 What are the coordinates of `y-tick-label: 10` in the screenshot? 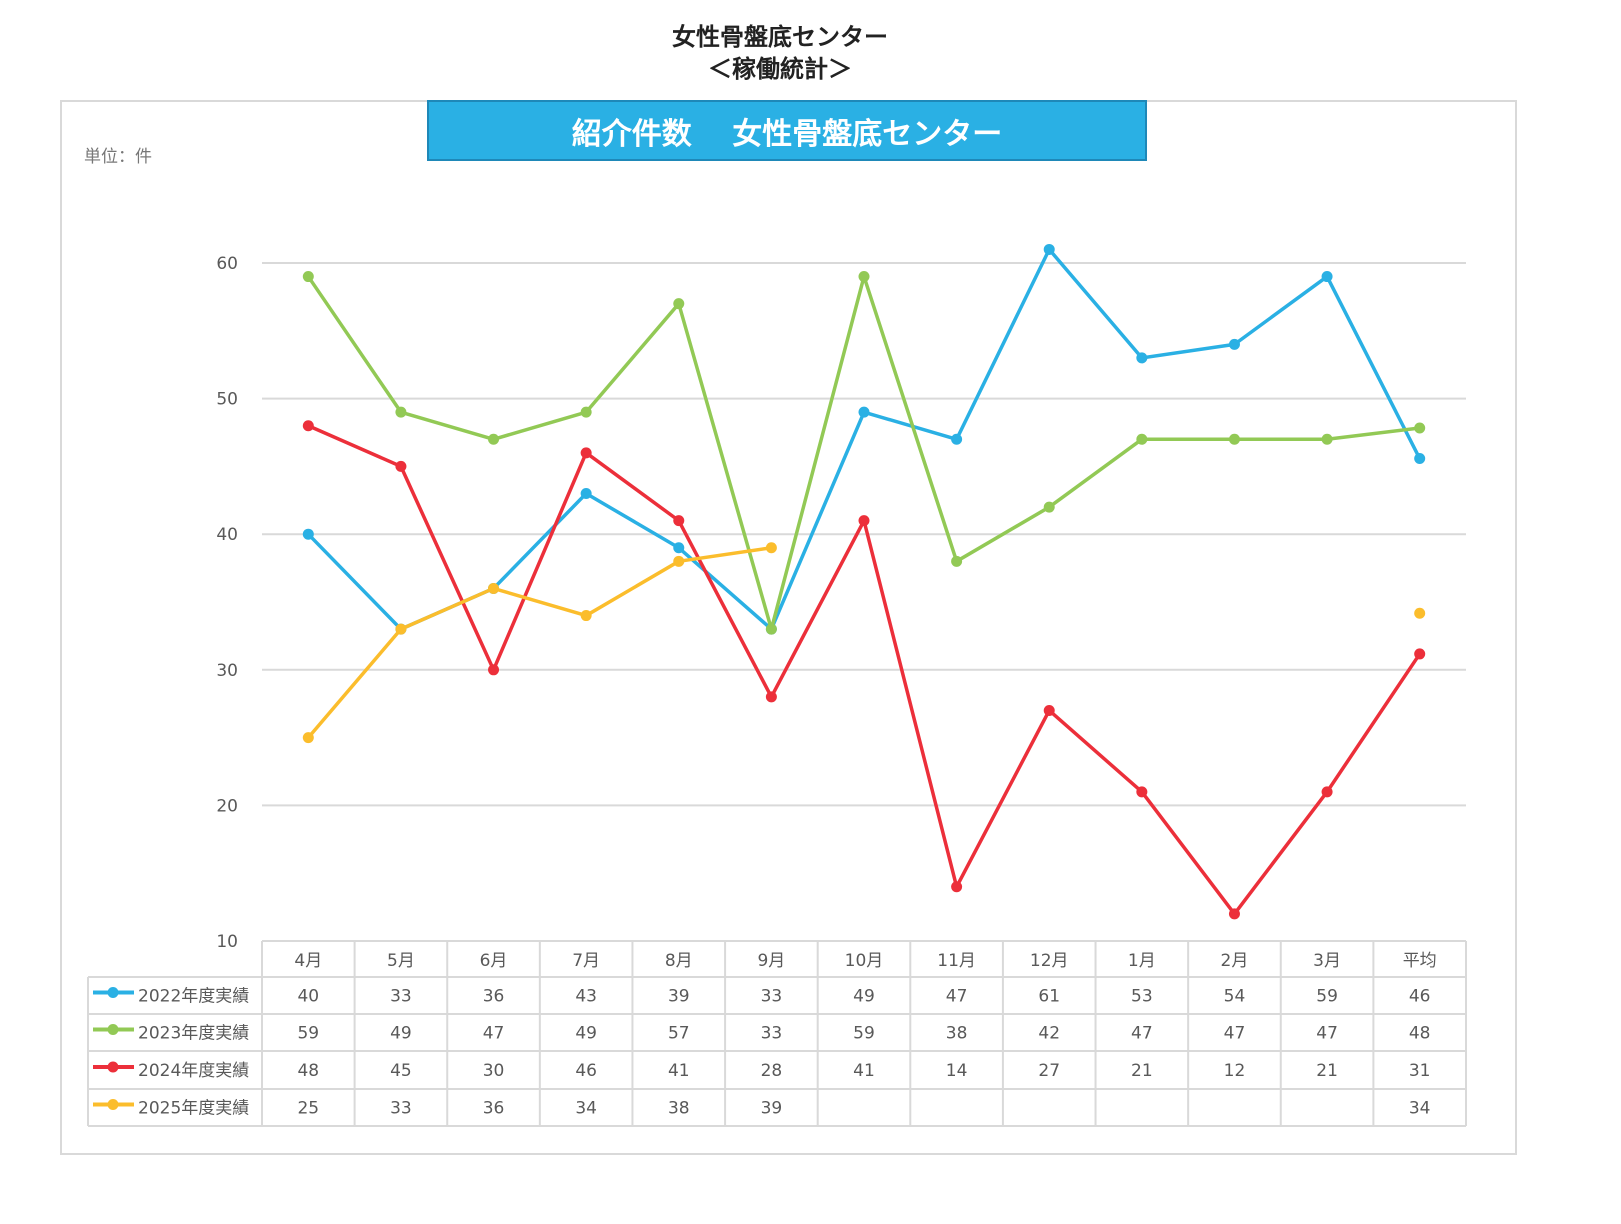 It's located at (227, 942).